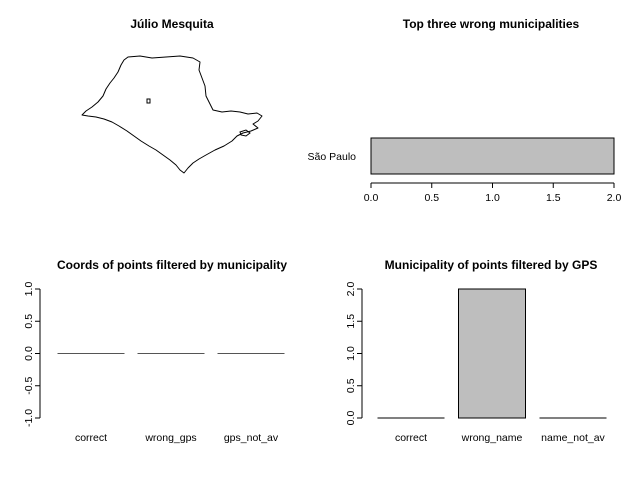 Image resolution: width=640 pixels, height=480 pixels. Describe the element at coordinates (491, 24) in the screenshot. I see `hbar-title: Top three wrong municipalities` at that location.